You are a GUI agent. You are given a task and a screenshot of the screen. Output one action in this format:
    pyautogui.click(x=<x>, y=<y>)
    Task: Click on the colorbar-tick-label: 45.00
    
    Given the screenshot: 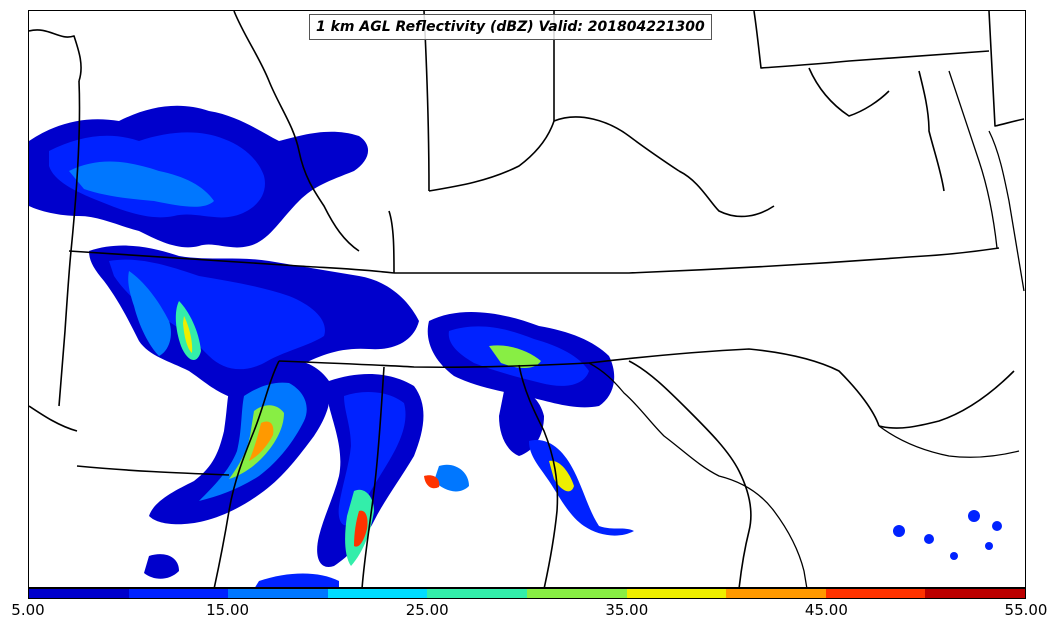 What is the action you would take?
    pyautogui.click(x=826, y=610)
    